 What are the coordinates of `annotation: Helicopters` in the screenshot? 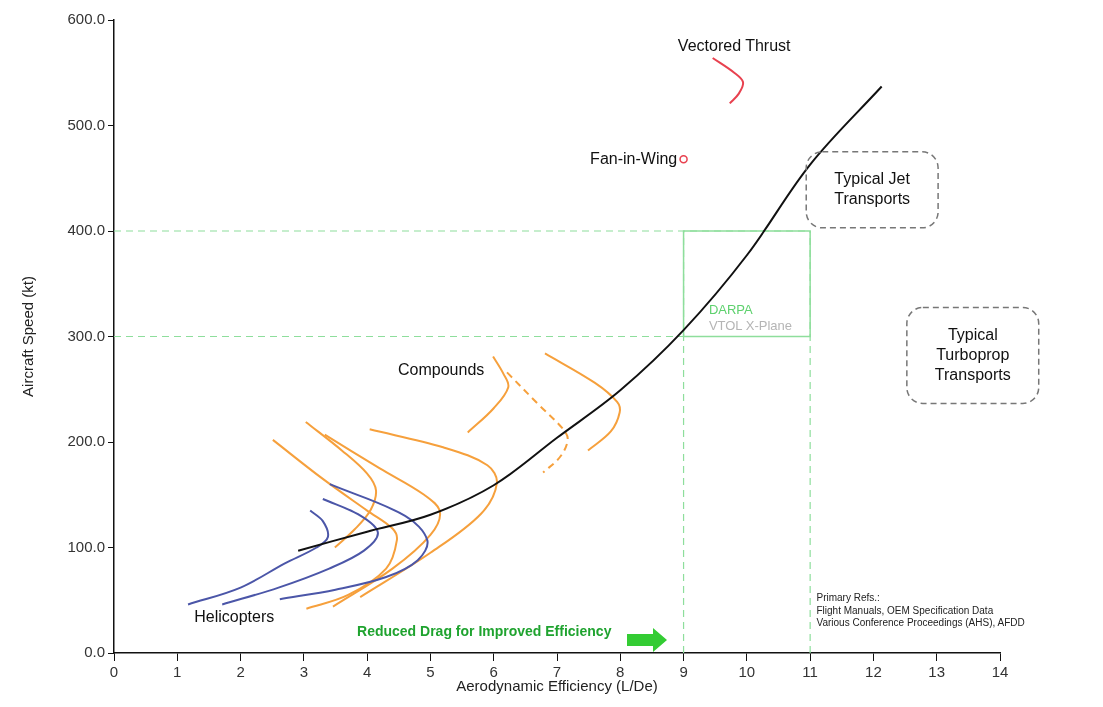 It's located at (234, 616).